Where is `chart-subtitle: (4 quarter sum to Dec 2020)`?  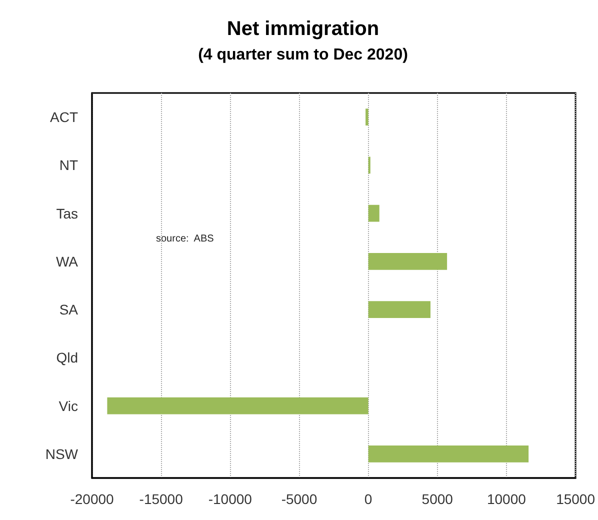 chart-subtitle: (4 quarter sum to Dec 2020) is located at coordinates (303, 55).